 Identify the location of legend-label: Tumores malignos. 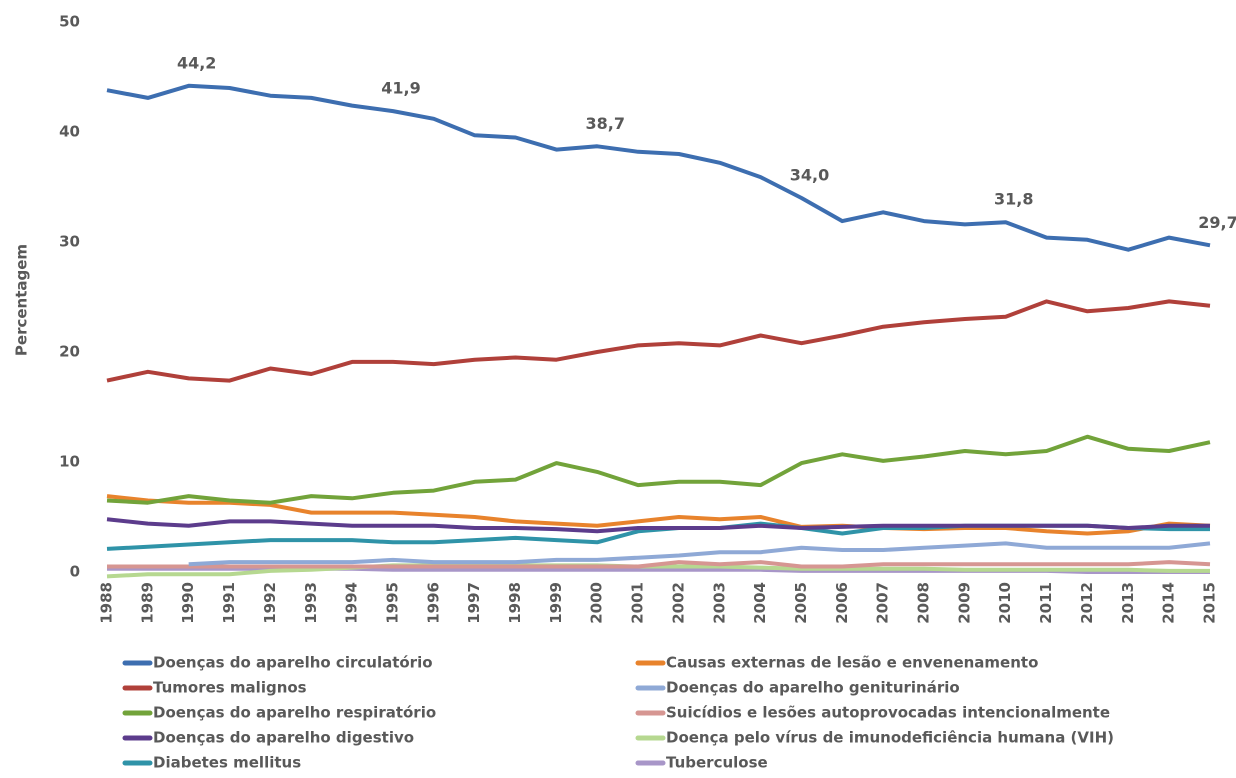
(230, 688).